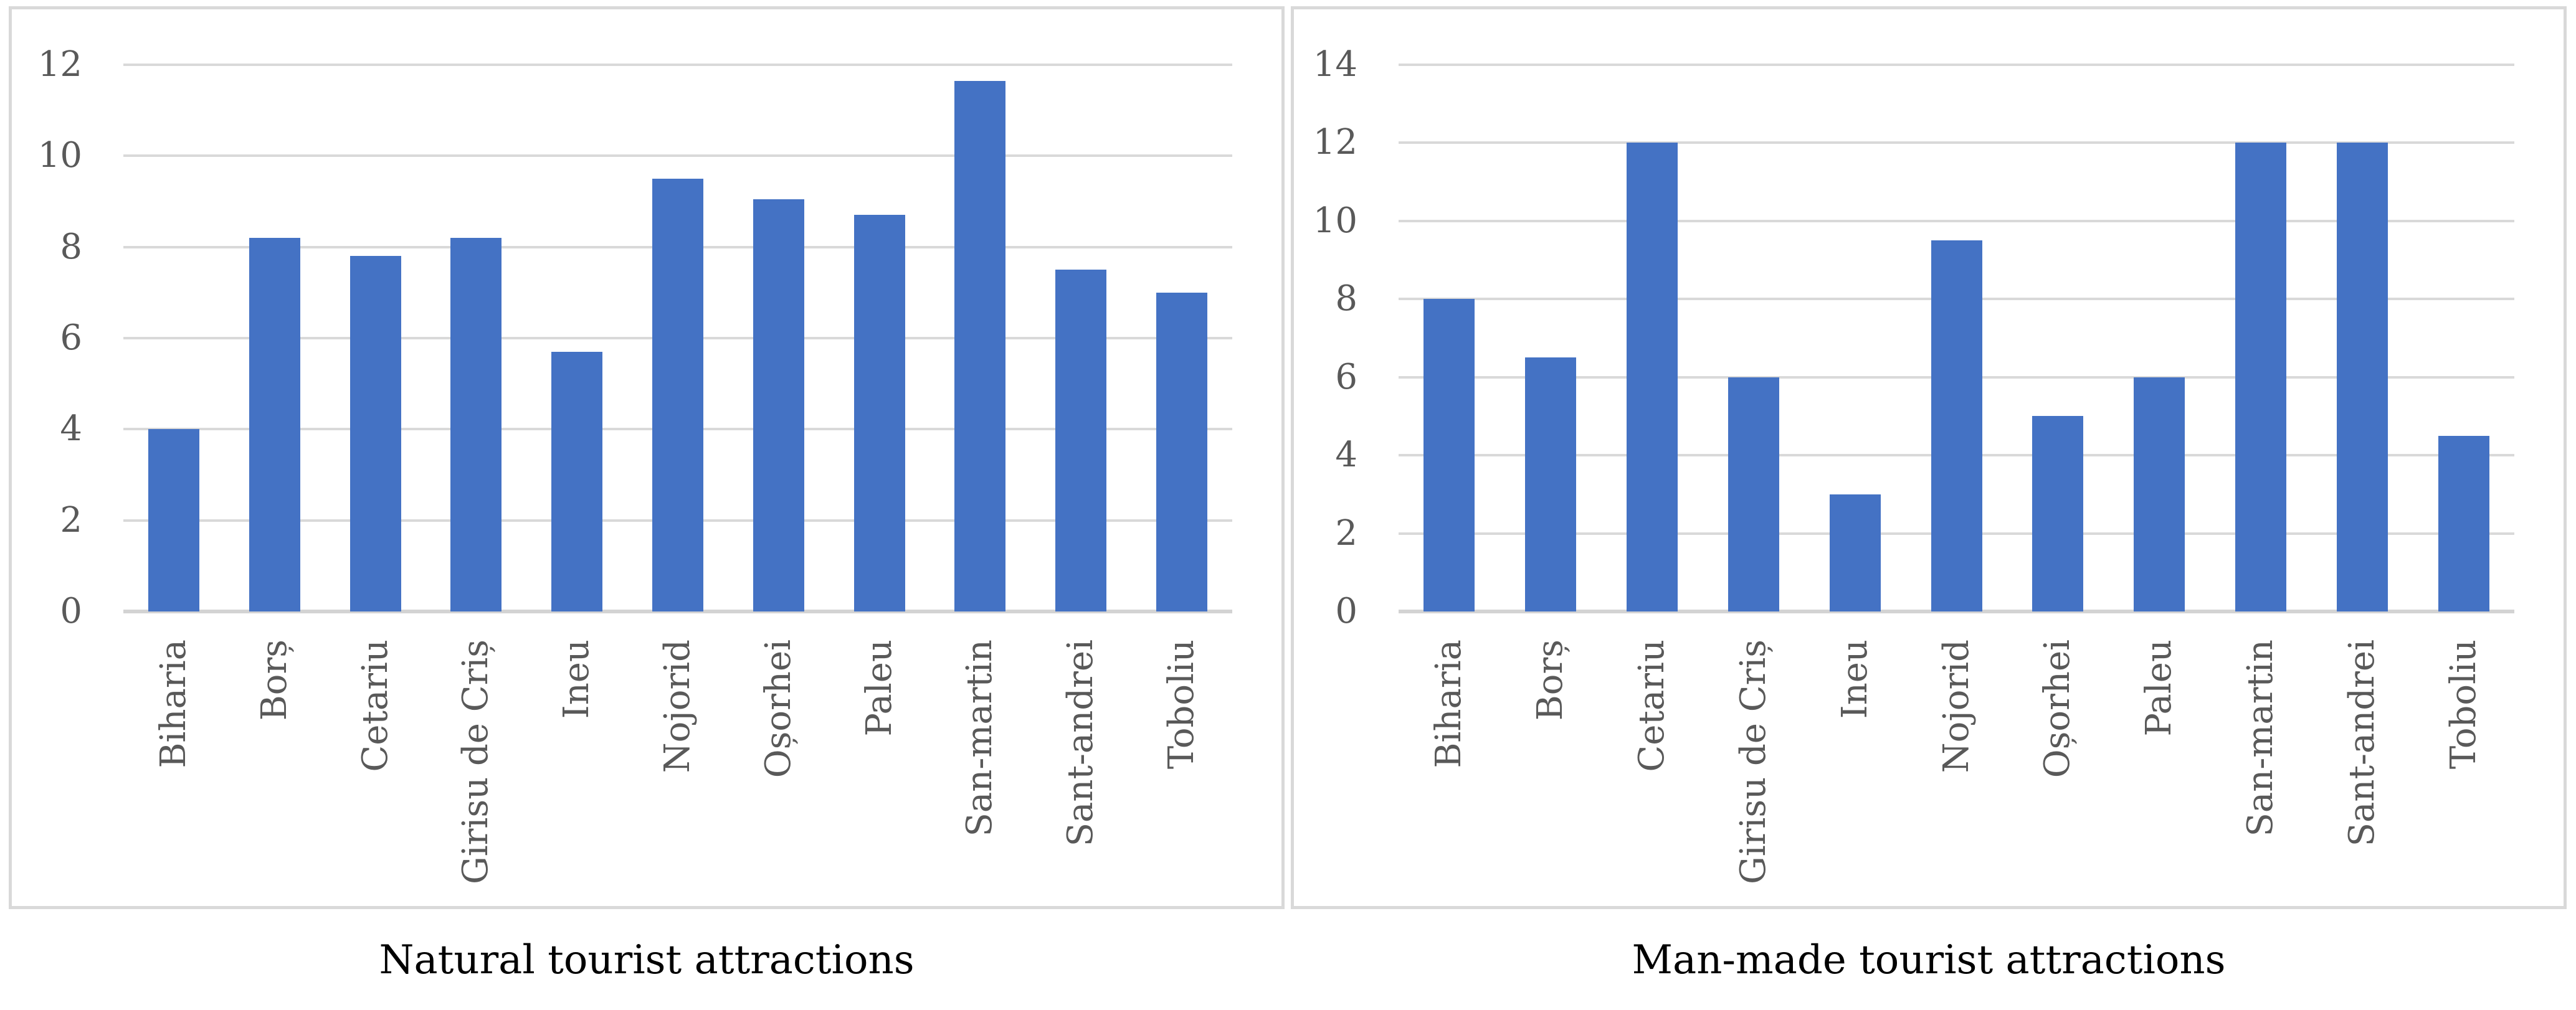 This screenshot has width=2576, height=1010. Describe the element at coordinates (647, 960) in the screenshot. I see `chart-caption-natural: Natural tourist attractions` at that location.